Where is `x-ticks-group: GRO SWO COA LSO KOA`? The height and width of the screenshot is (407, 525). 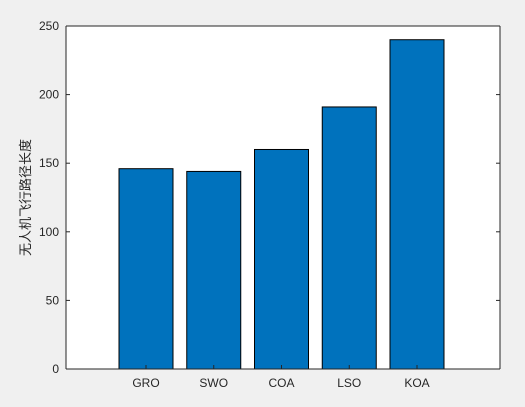 x-ticks-group: GRO SWO COA LSO KOA is located at coordinates (281, 377).